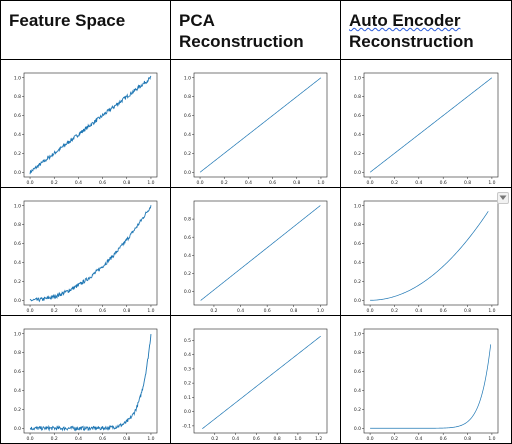 Image resolution: width=512 pixels, height=444 pixels. I want to click on header-cell-pca: PCA Reconstruction, so click(255, 30).